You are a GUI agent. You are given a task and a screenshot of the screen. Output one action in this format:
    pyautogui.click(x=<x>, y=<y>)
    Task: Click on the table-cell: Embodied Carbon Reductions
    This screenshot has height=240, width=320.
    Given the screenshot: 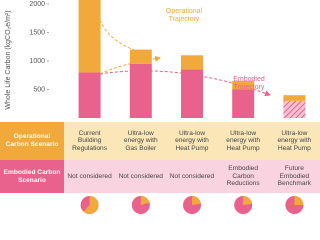 What is the action you would take?
    pyautogui.click(x=243, y=176)
    